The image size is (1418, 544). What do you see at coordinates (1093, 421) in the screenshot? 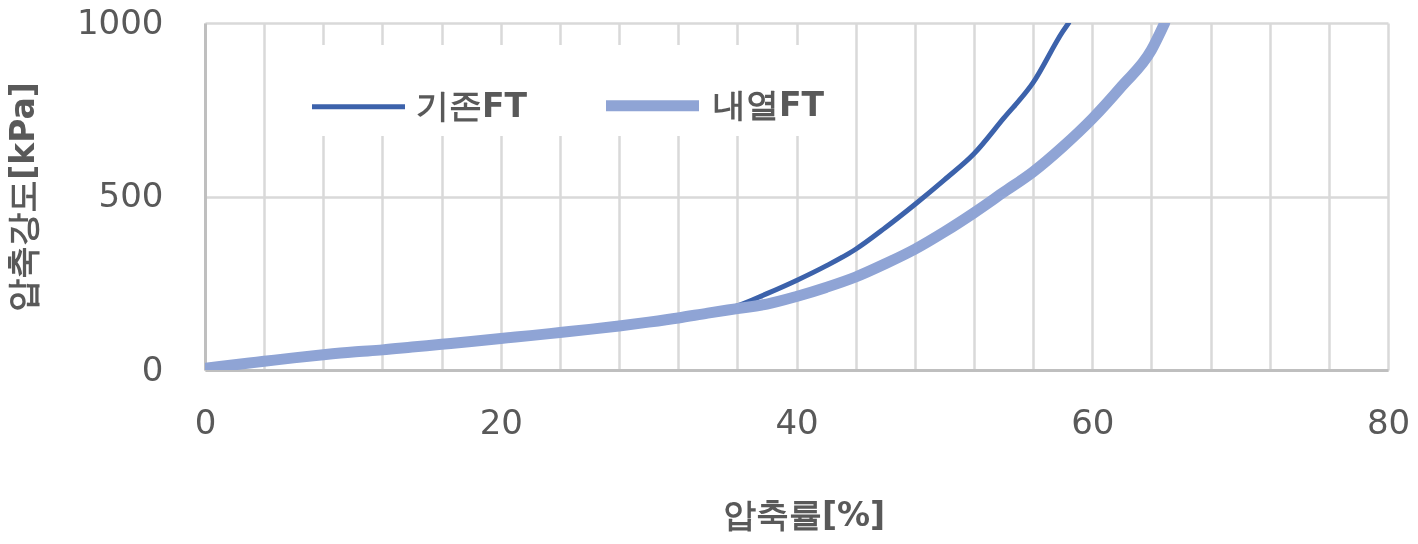
I see `x-tick-label: 60` at bounding box center [1093, 421].